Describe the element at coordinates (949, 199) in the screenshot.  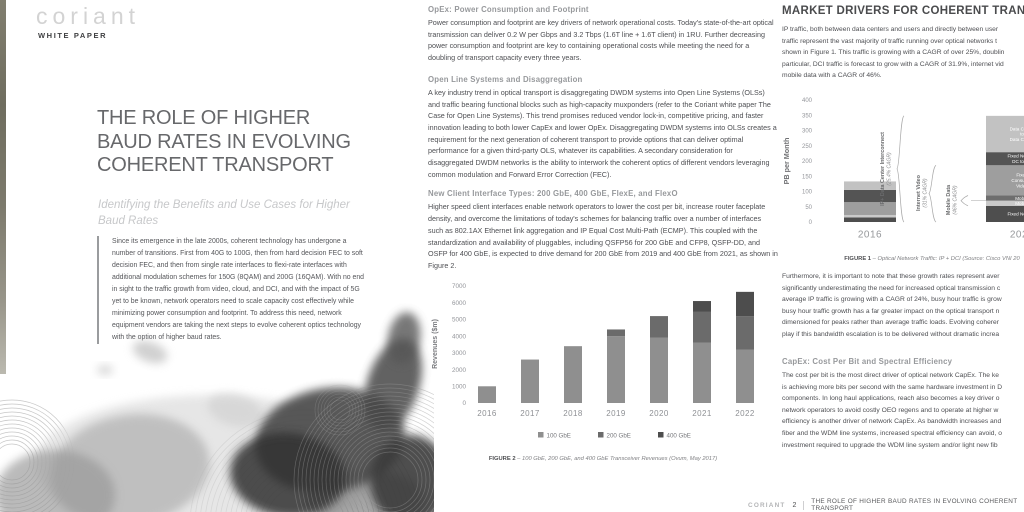
I see `svg-text: Mobile Data` at that location.